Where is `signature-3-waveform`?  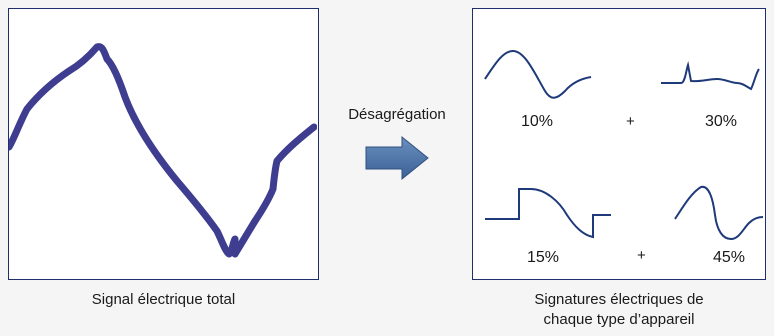
signature-3-waveform is located at coordinates (548, 213).